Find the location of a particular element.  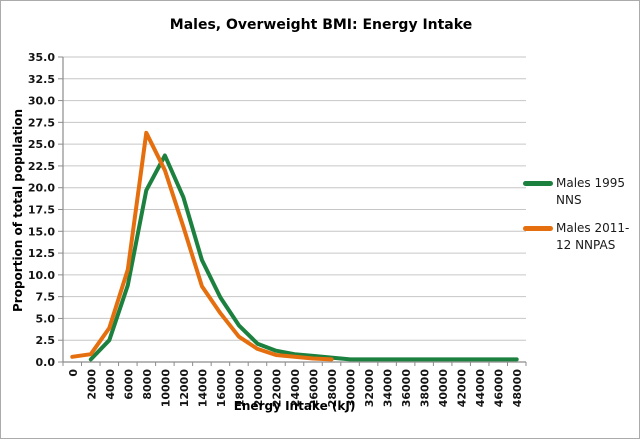

y-tick-label: 7.5 is located at coordinates (46, 297).